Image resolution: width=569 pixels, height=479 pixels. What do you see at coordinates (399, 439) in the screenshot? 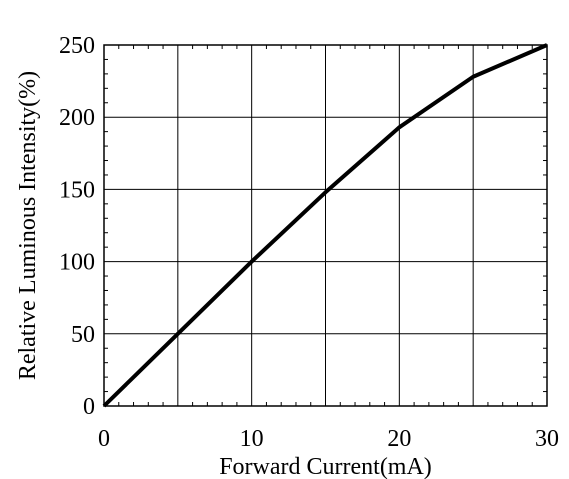
I see `x-tick-label: 20` at bounding box center [399, 439].